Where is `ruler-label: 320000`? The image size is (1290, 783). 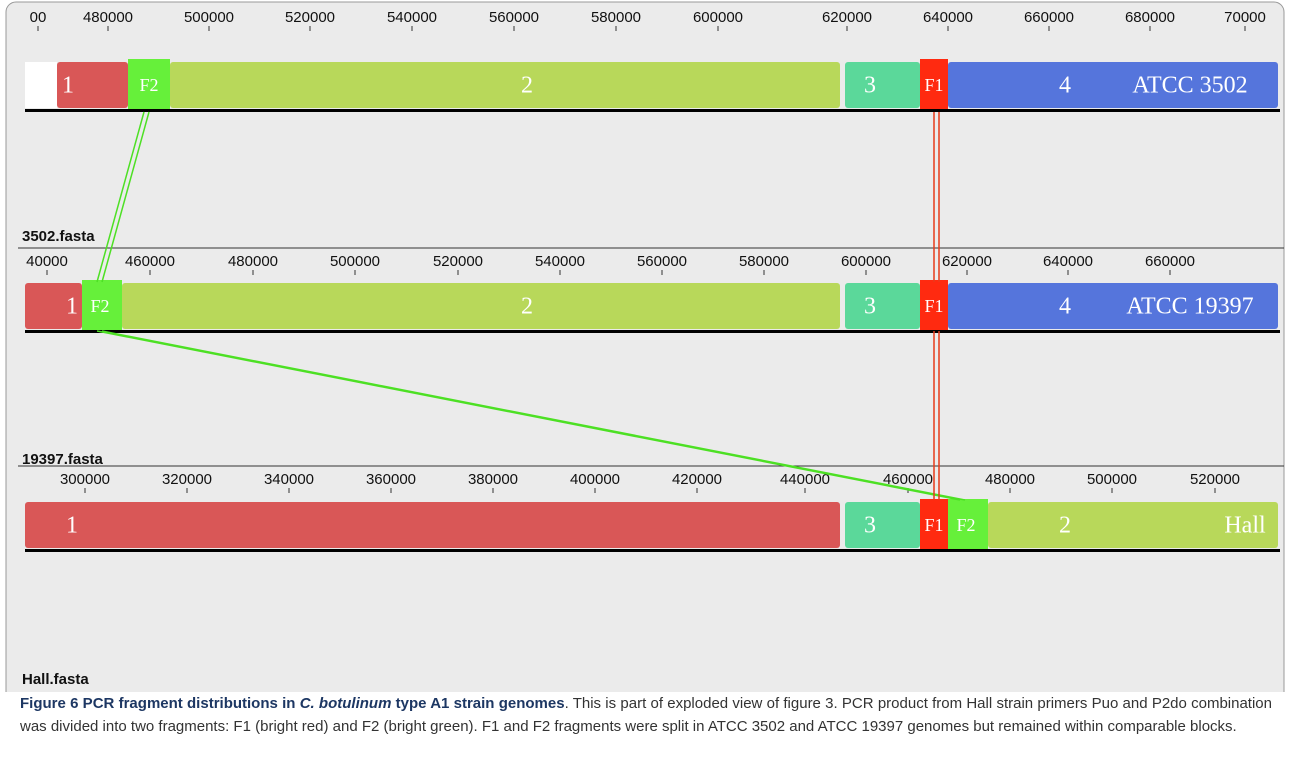
ruler-label: 320000 is located at coordinates (187, 479).